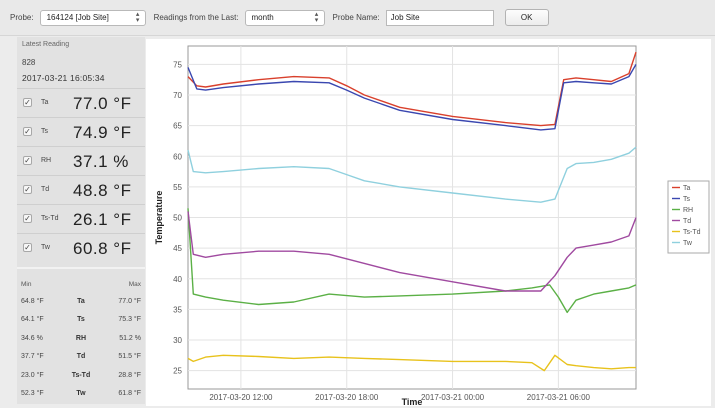  I want to click on x-tick-label: 2017-03-21 06:00, so click(559, 397).